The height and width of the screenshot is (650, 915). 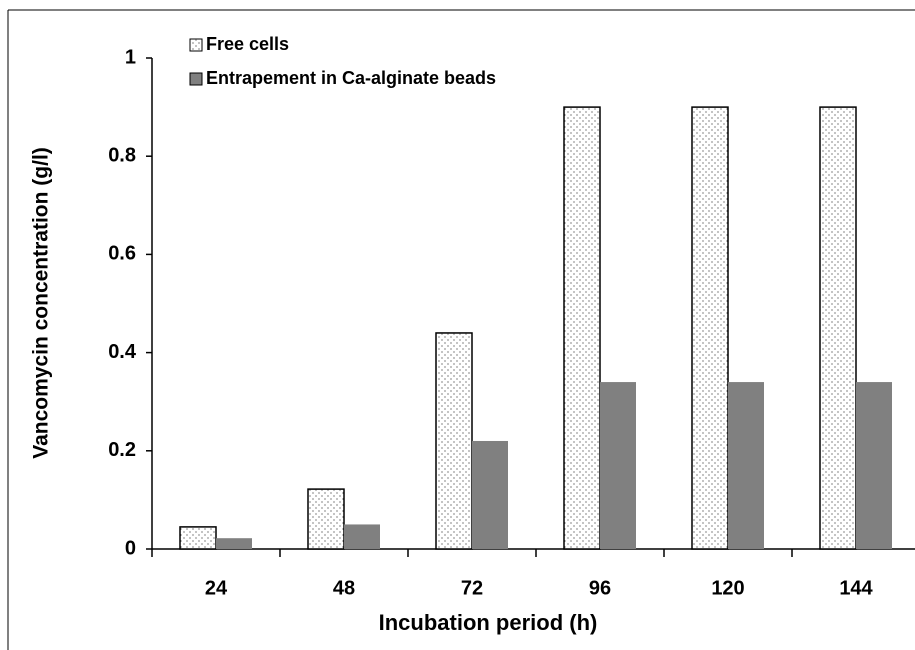 I want to click on legend-label: Entrapement in Ca-alginate beads, so click(x=351, y=78).